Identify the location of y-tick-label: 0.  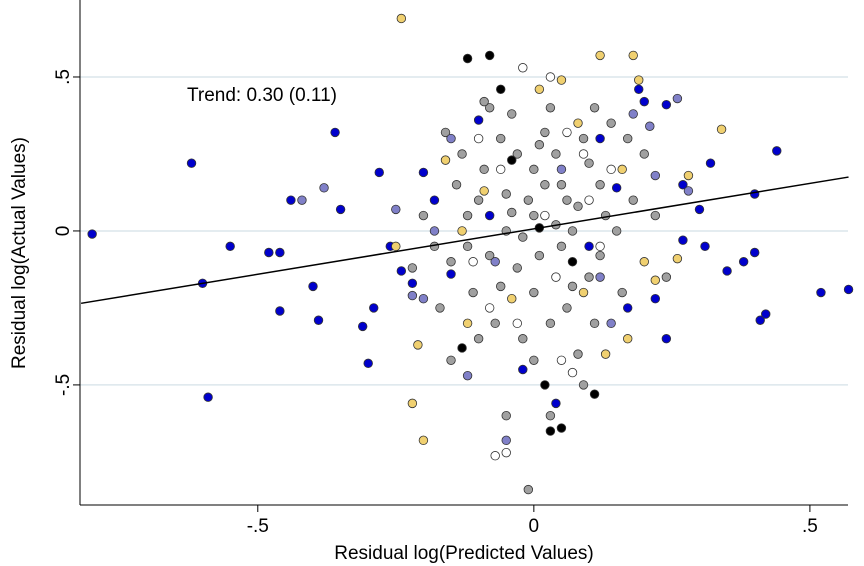
(63, 231).